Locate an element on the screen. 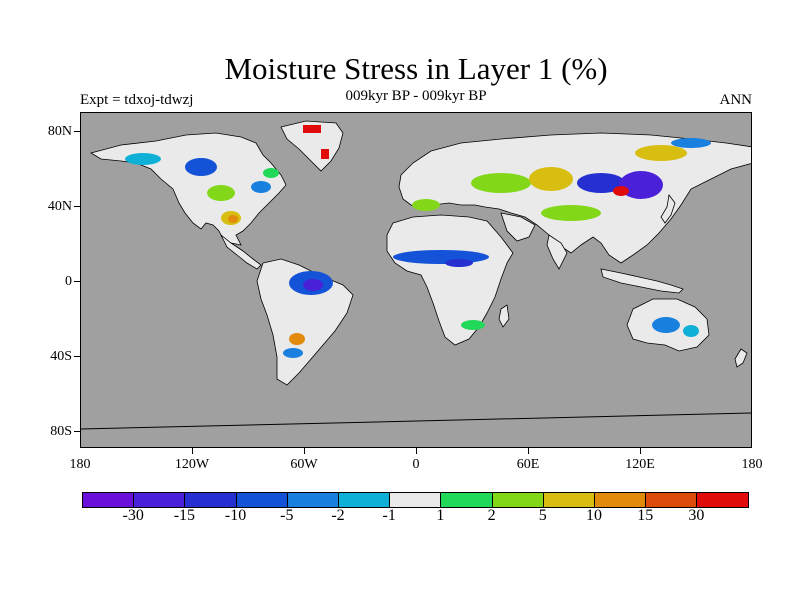 This screenshot has height=600, width=800. legend-label: -2 is located at coordinates (338, 515).